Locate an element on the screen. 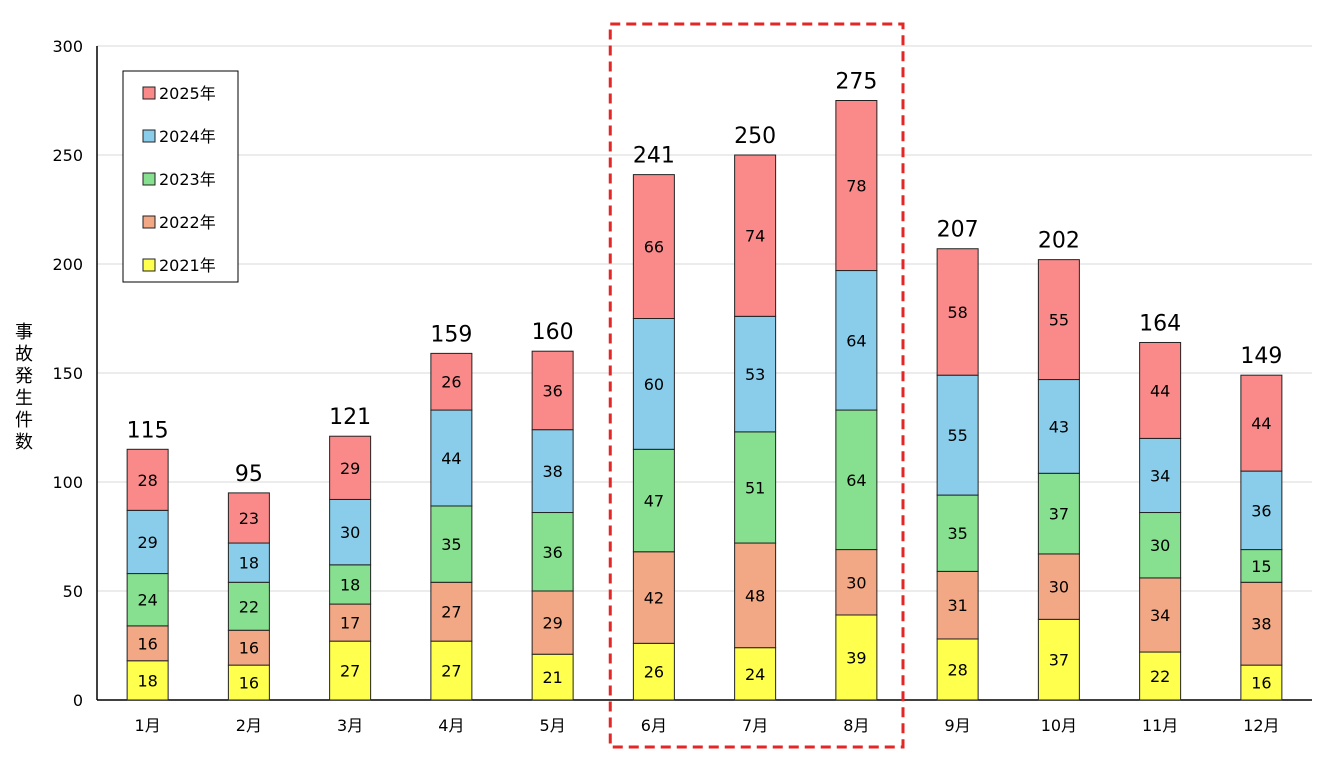  legend-label: 2023年 is located at coordinates (187, 179).